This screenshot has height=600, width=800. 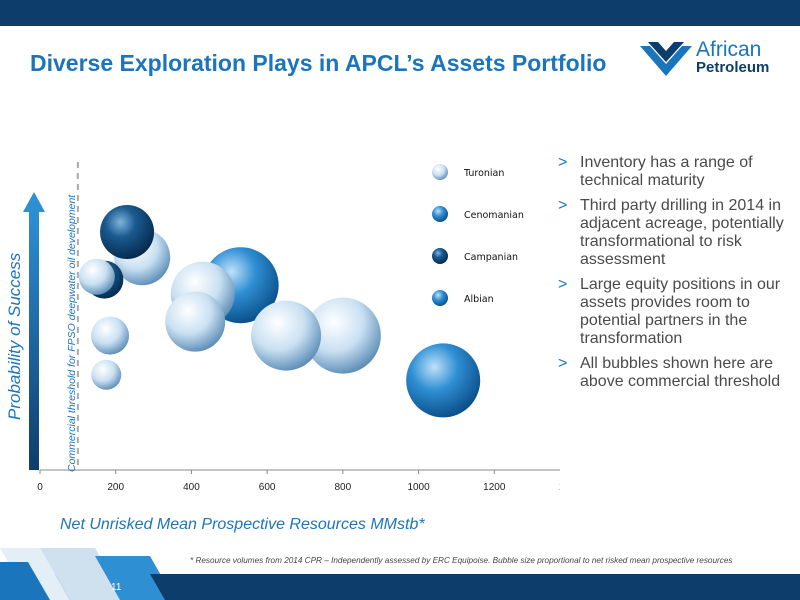 What do you see at coordinates (666, 59) in the screenshot?
I see `logo-mark-icon` at bounding box center [666, 59].